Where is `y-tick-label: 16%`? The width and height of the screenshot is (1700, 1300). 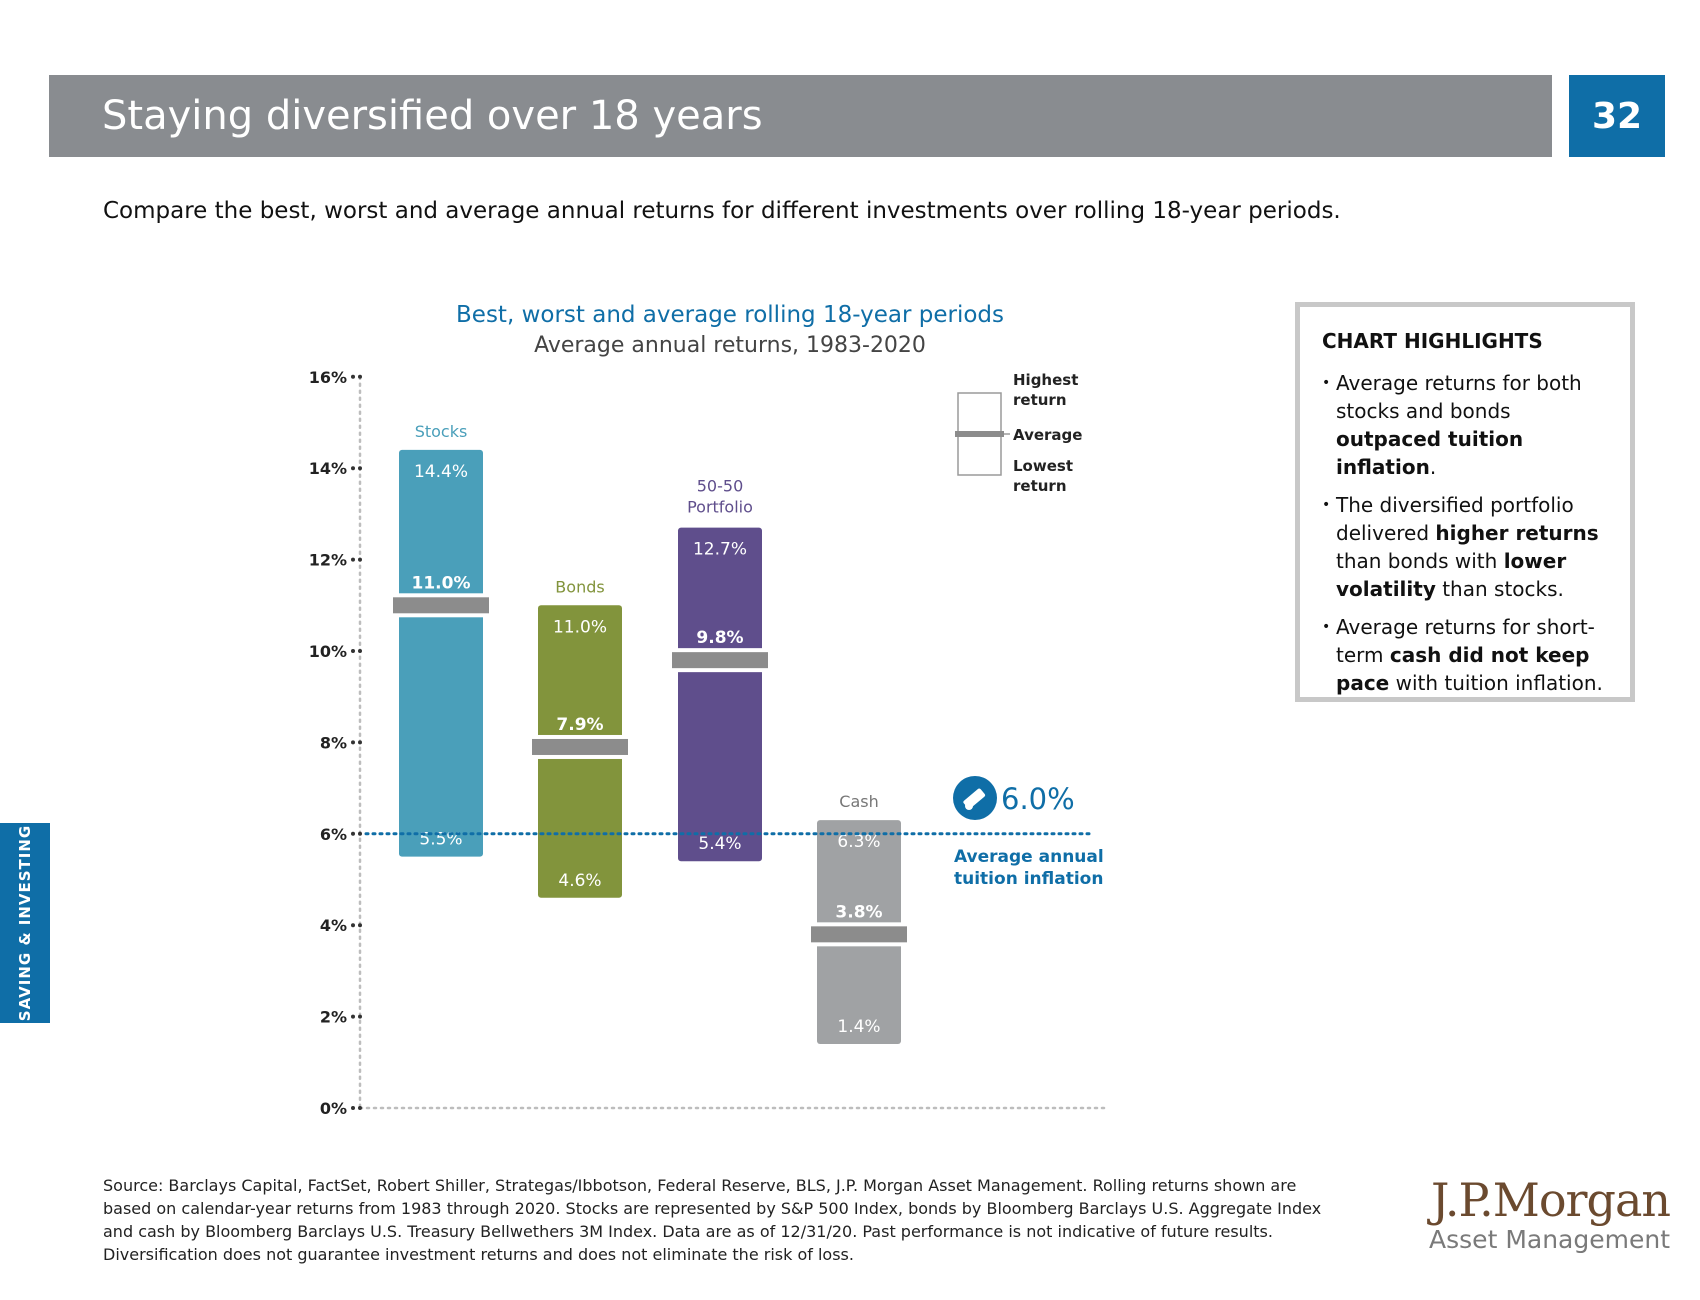 y-tick-label: 16% is located at coordinates (328, 377).